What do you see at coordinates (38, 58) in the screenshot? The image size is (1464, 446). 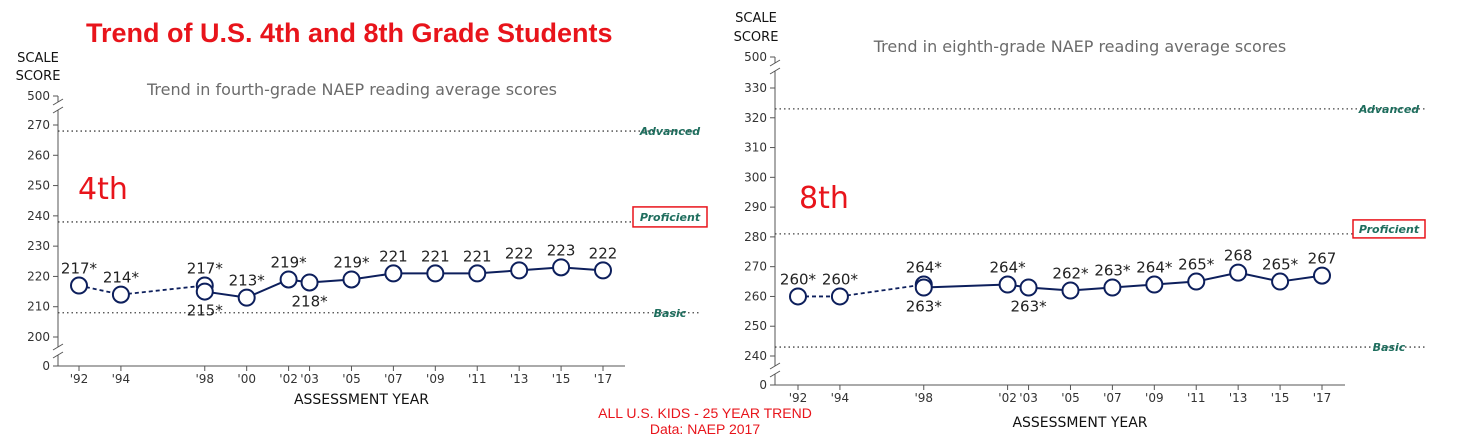 I see `y-axis-label-line1: SCALE` at bounding box center [38, 58].